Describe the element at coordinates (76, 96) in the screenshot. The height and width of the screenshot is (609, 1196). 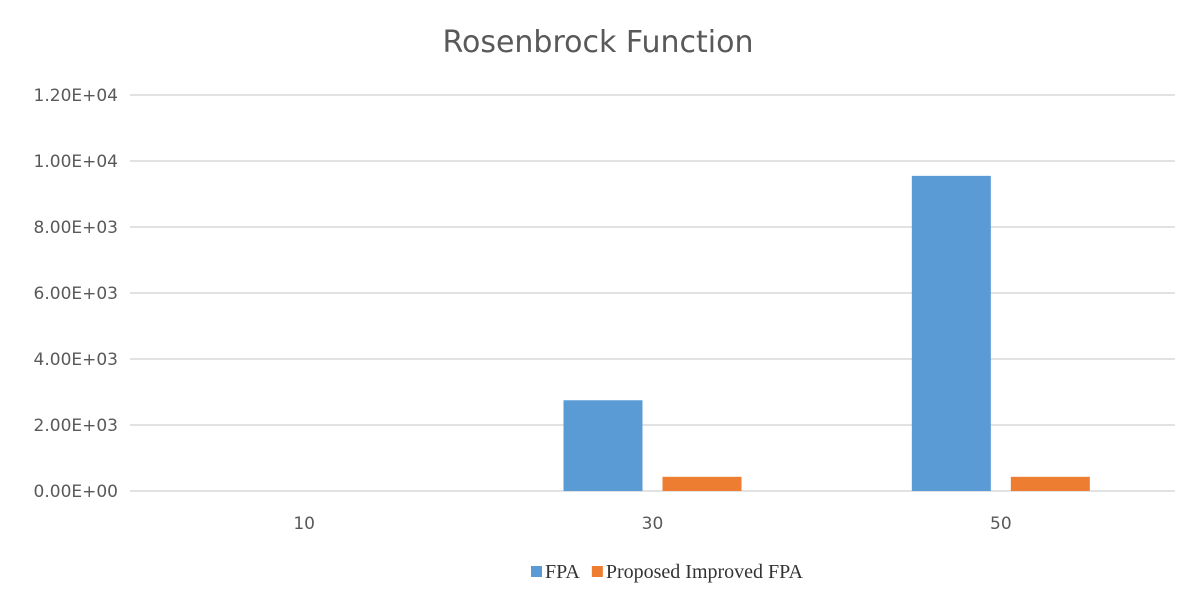
I see `y-tick-label: 1.20E+04` at that location.